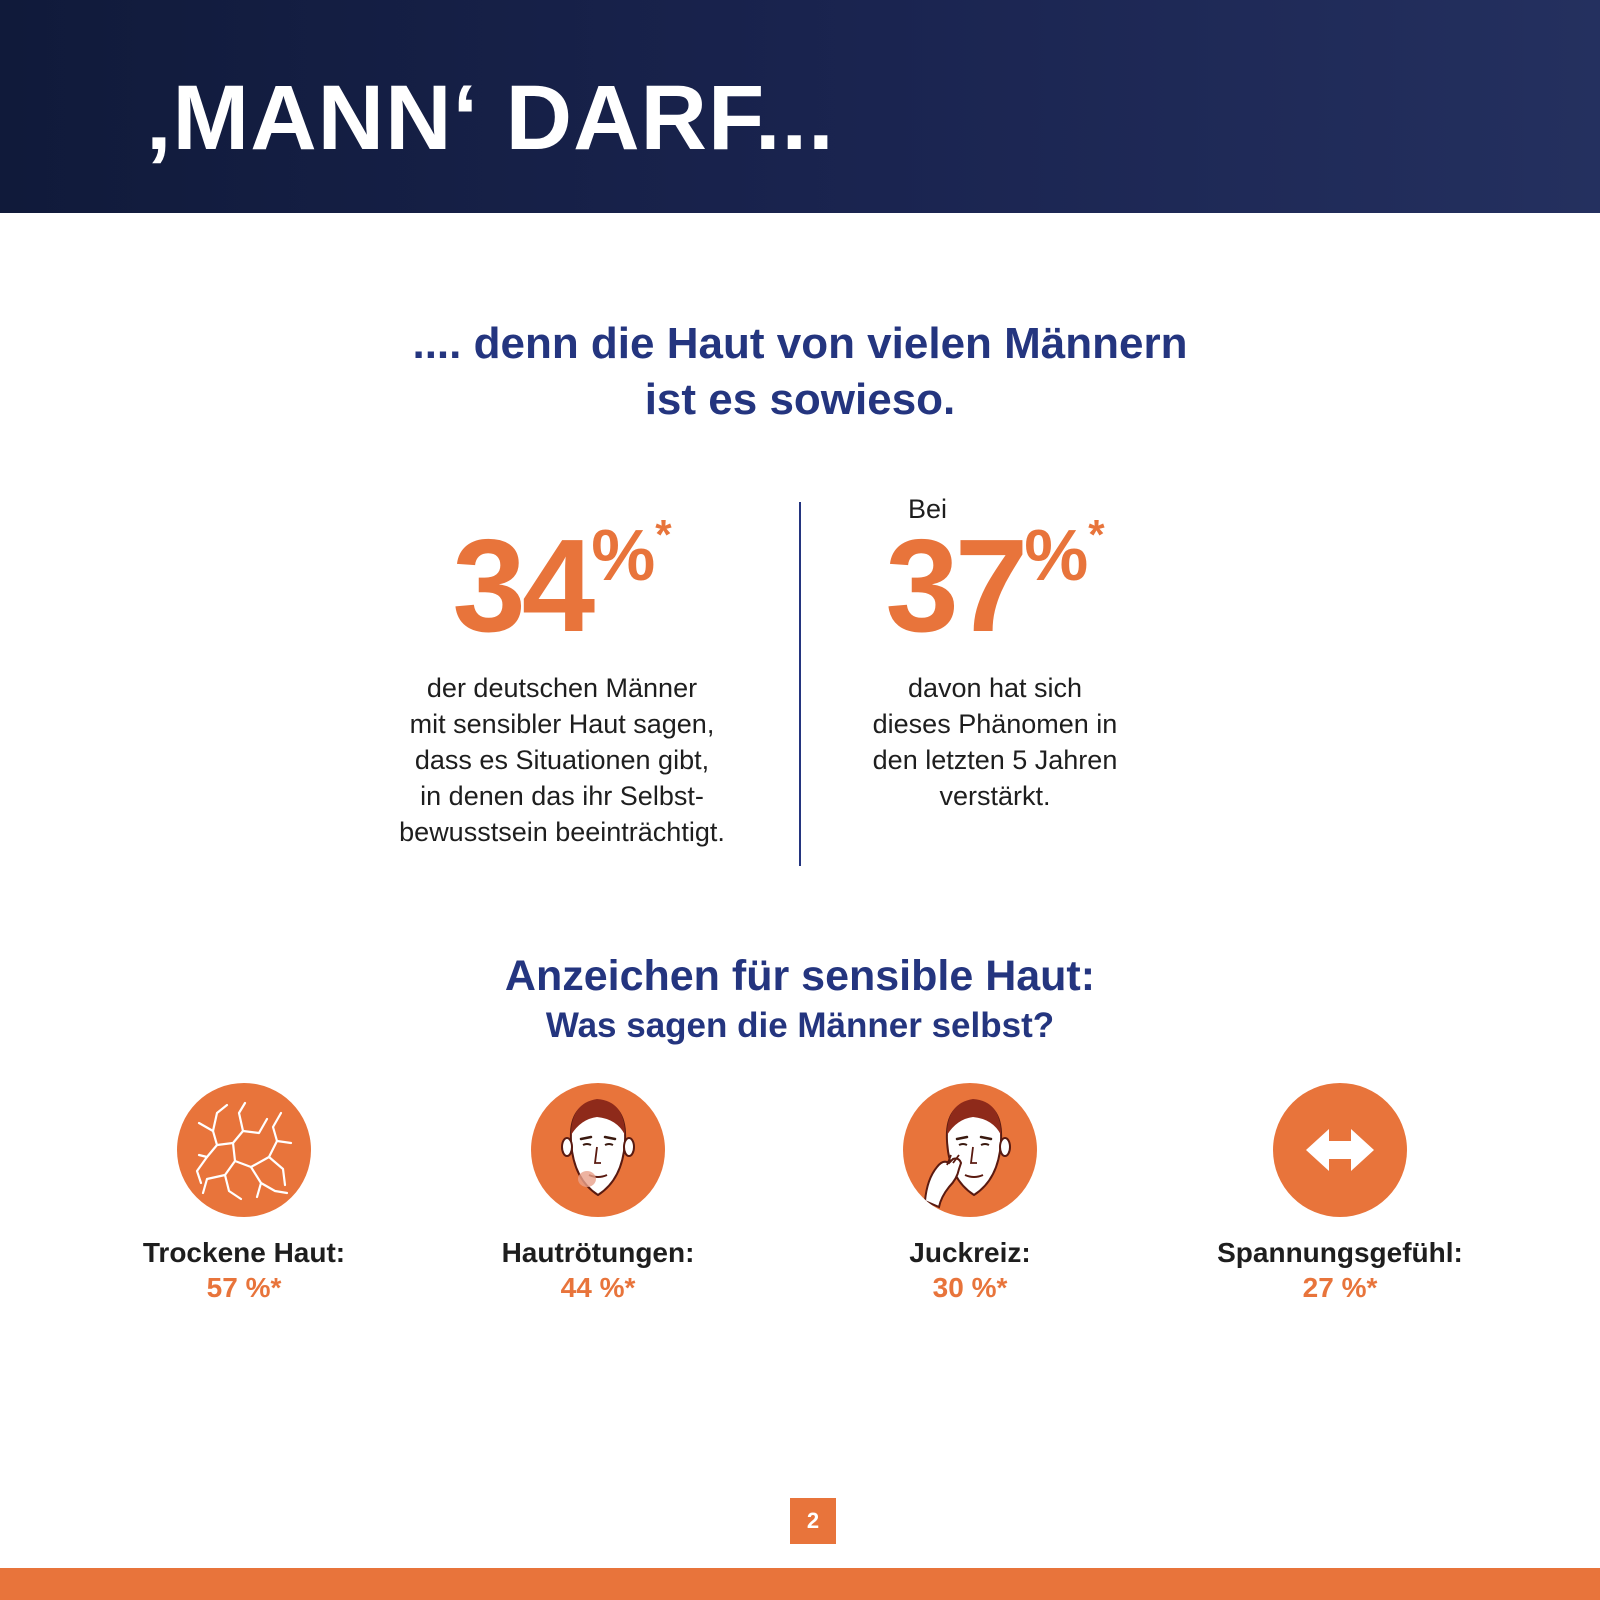 The width and height of the screenshot is (1600, 1600). Describe the element at coordinates (800, 1584) in the screenshot. I see `footer-bar` at that location.